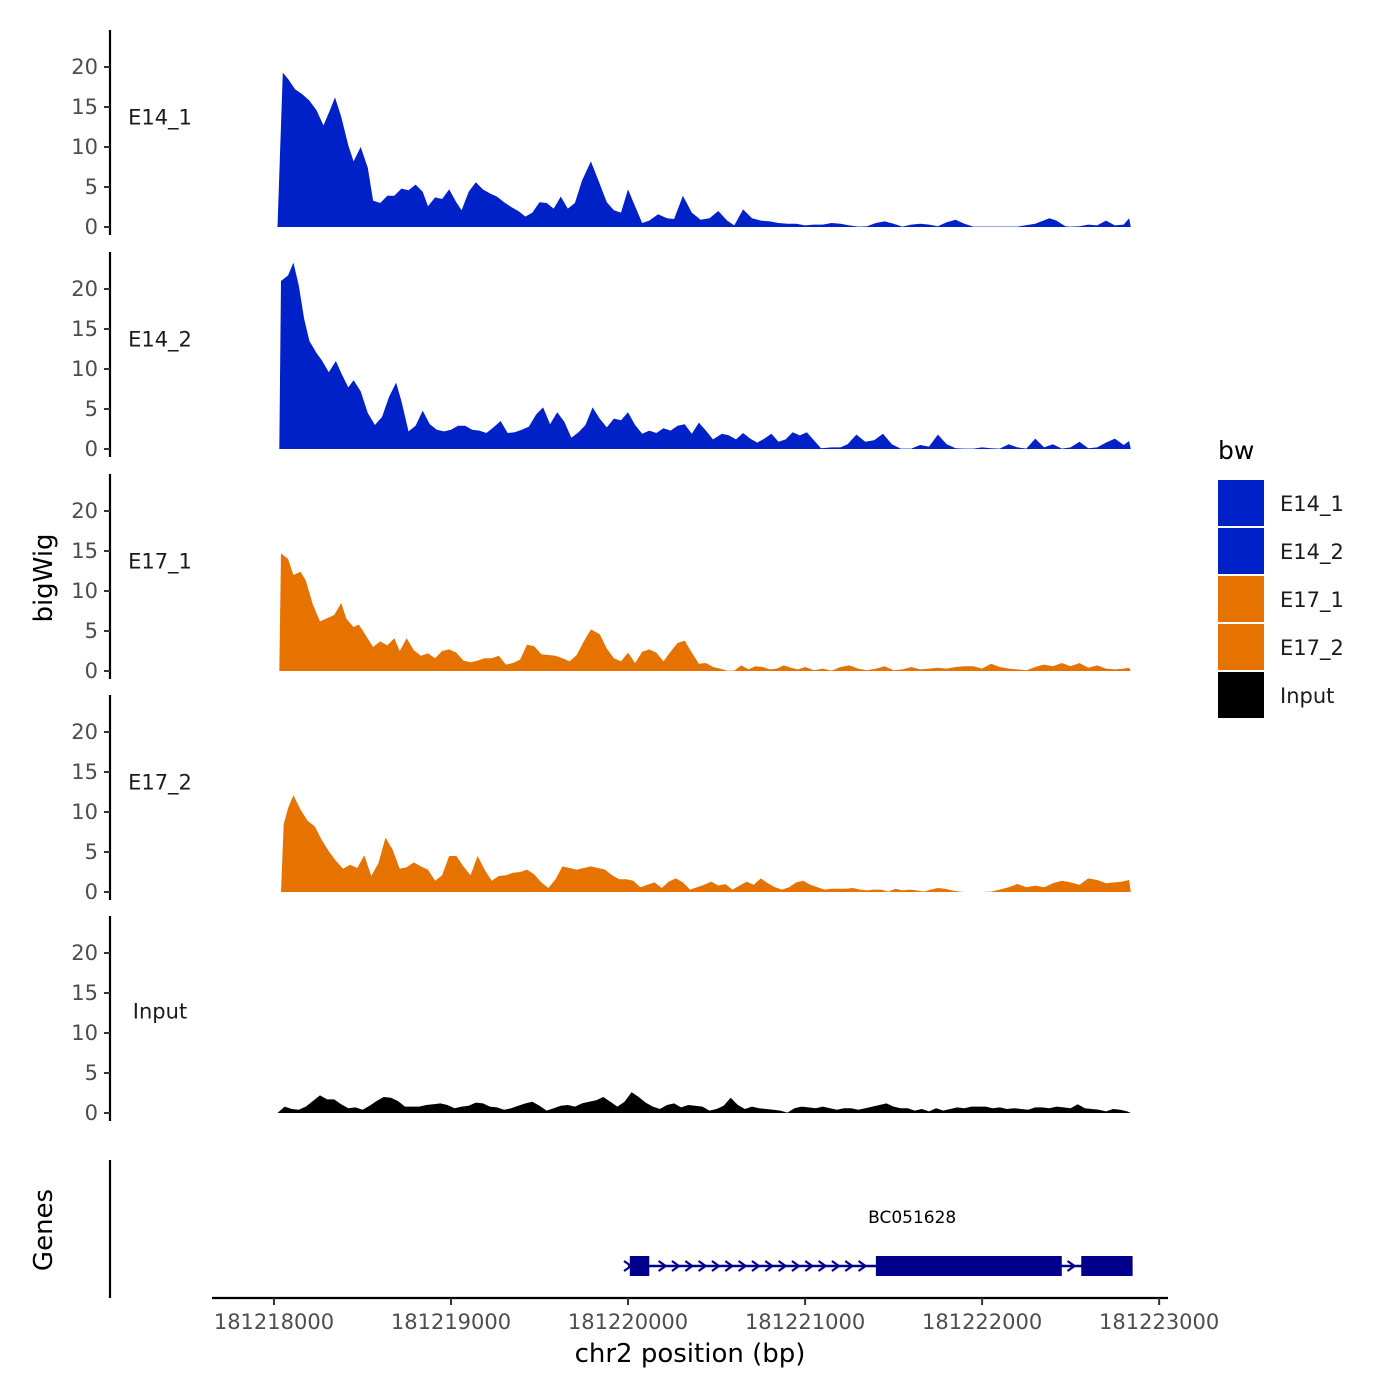 Image resolution: width=1400 pixels, height=1400 pixels. What do you see at coordinates (982, 1322) in the screenshot?
I see `x-tick-label: 181222000` at bounding box center [982, 1322].